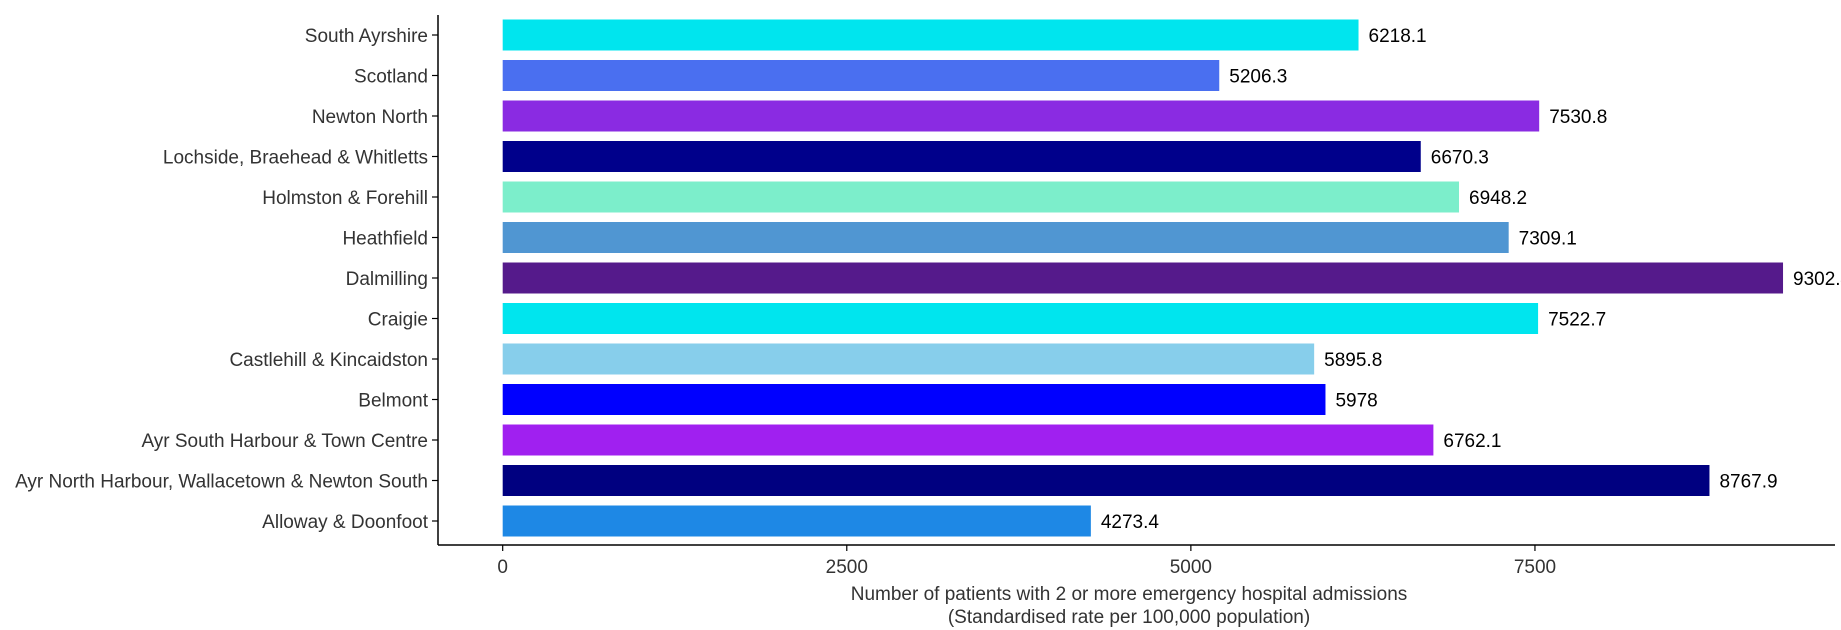 The width and height of the screenshot is (1841, 630). Describe the element at coordinates (1535, 567) in the screenshot. I see `x-tick-label: 7500` at that location.